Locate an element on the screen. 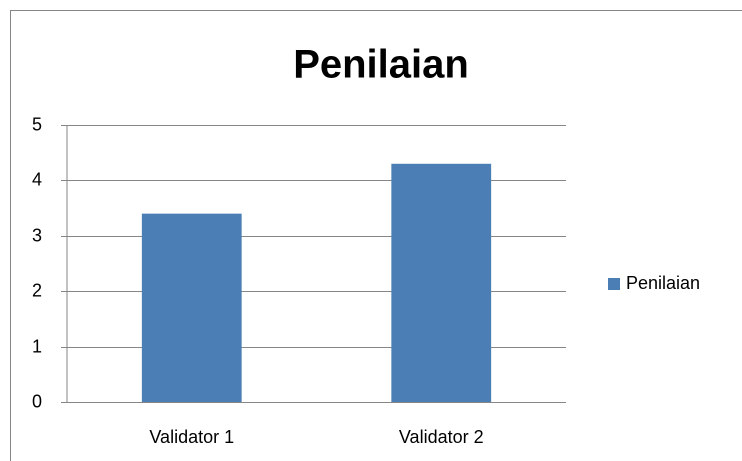  legend-swatch is located at coordinates (614, 284).